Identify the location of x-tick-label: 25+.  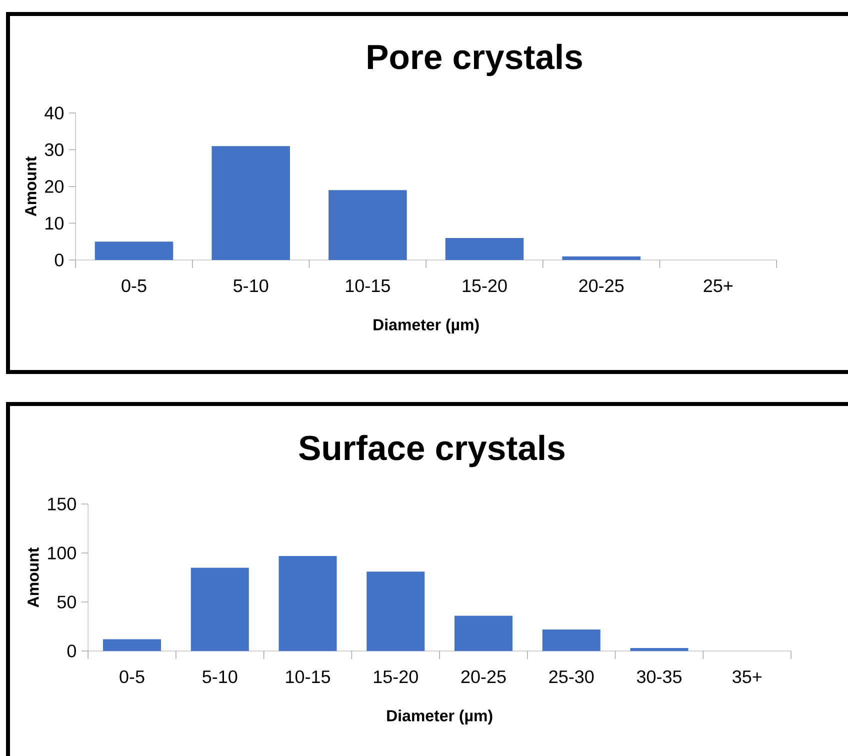
(718, 285).